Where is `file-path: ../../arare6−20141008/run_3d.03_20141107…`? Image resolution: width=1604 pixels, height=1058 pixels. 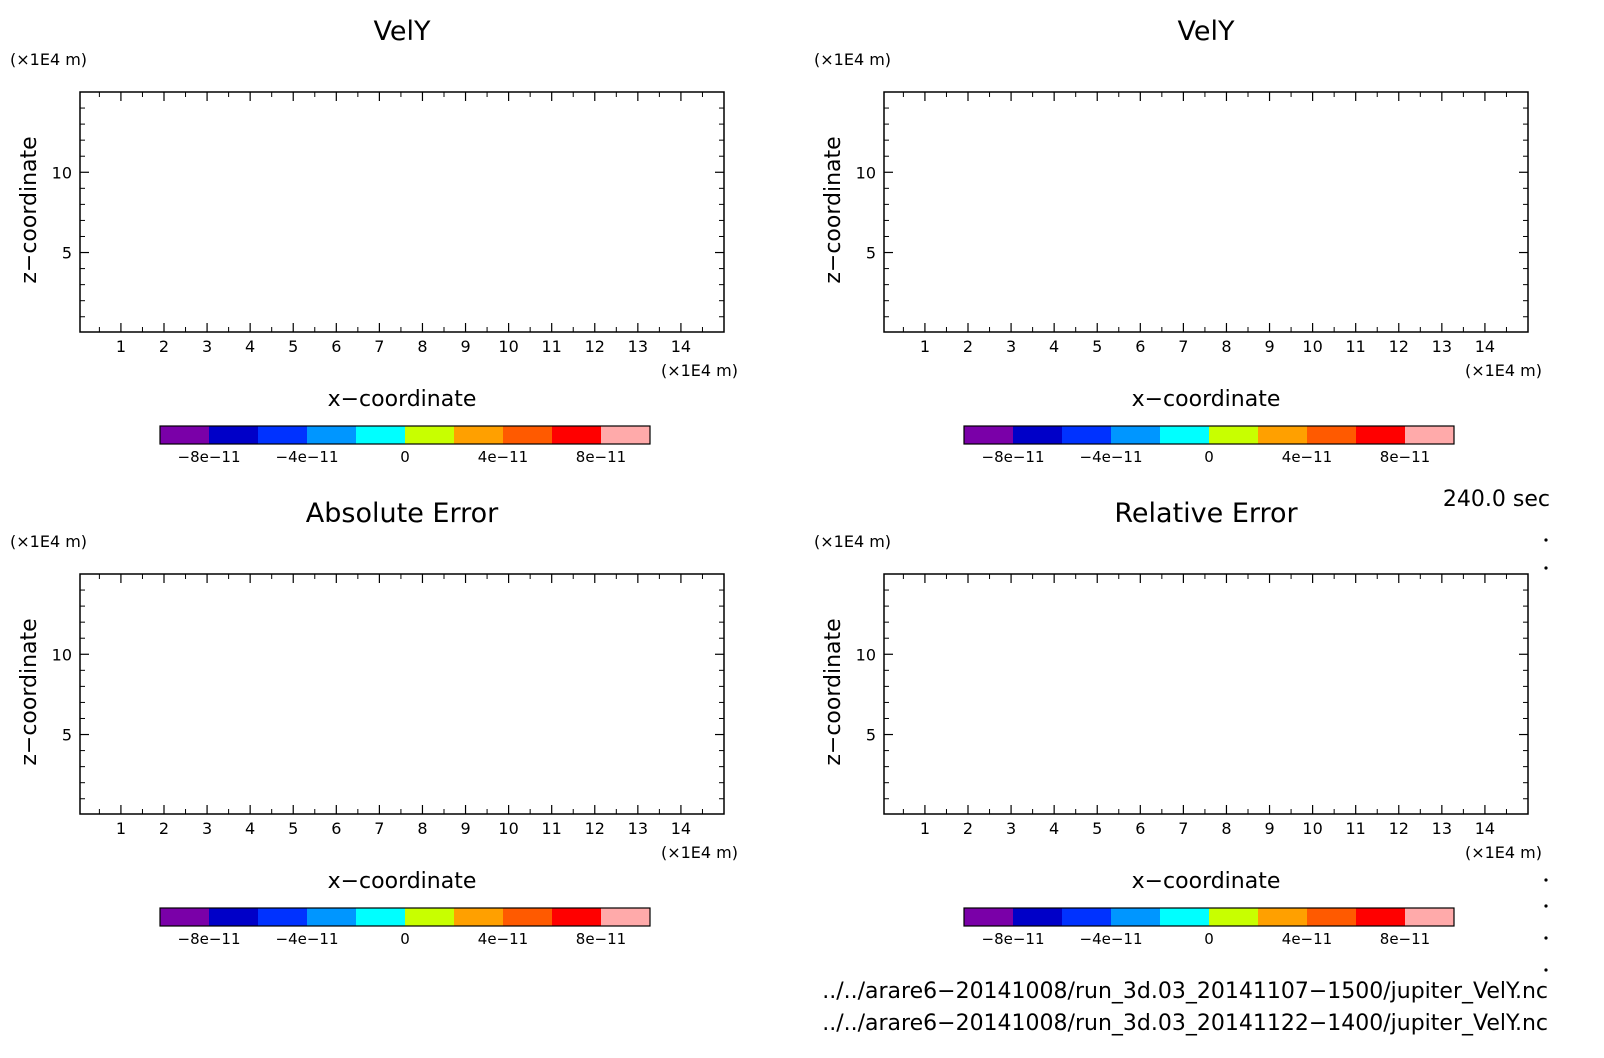 file-path: ../../arare6−20141008/run_3d.03_20141107… is located at coordinates (1185, 991).